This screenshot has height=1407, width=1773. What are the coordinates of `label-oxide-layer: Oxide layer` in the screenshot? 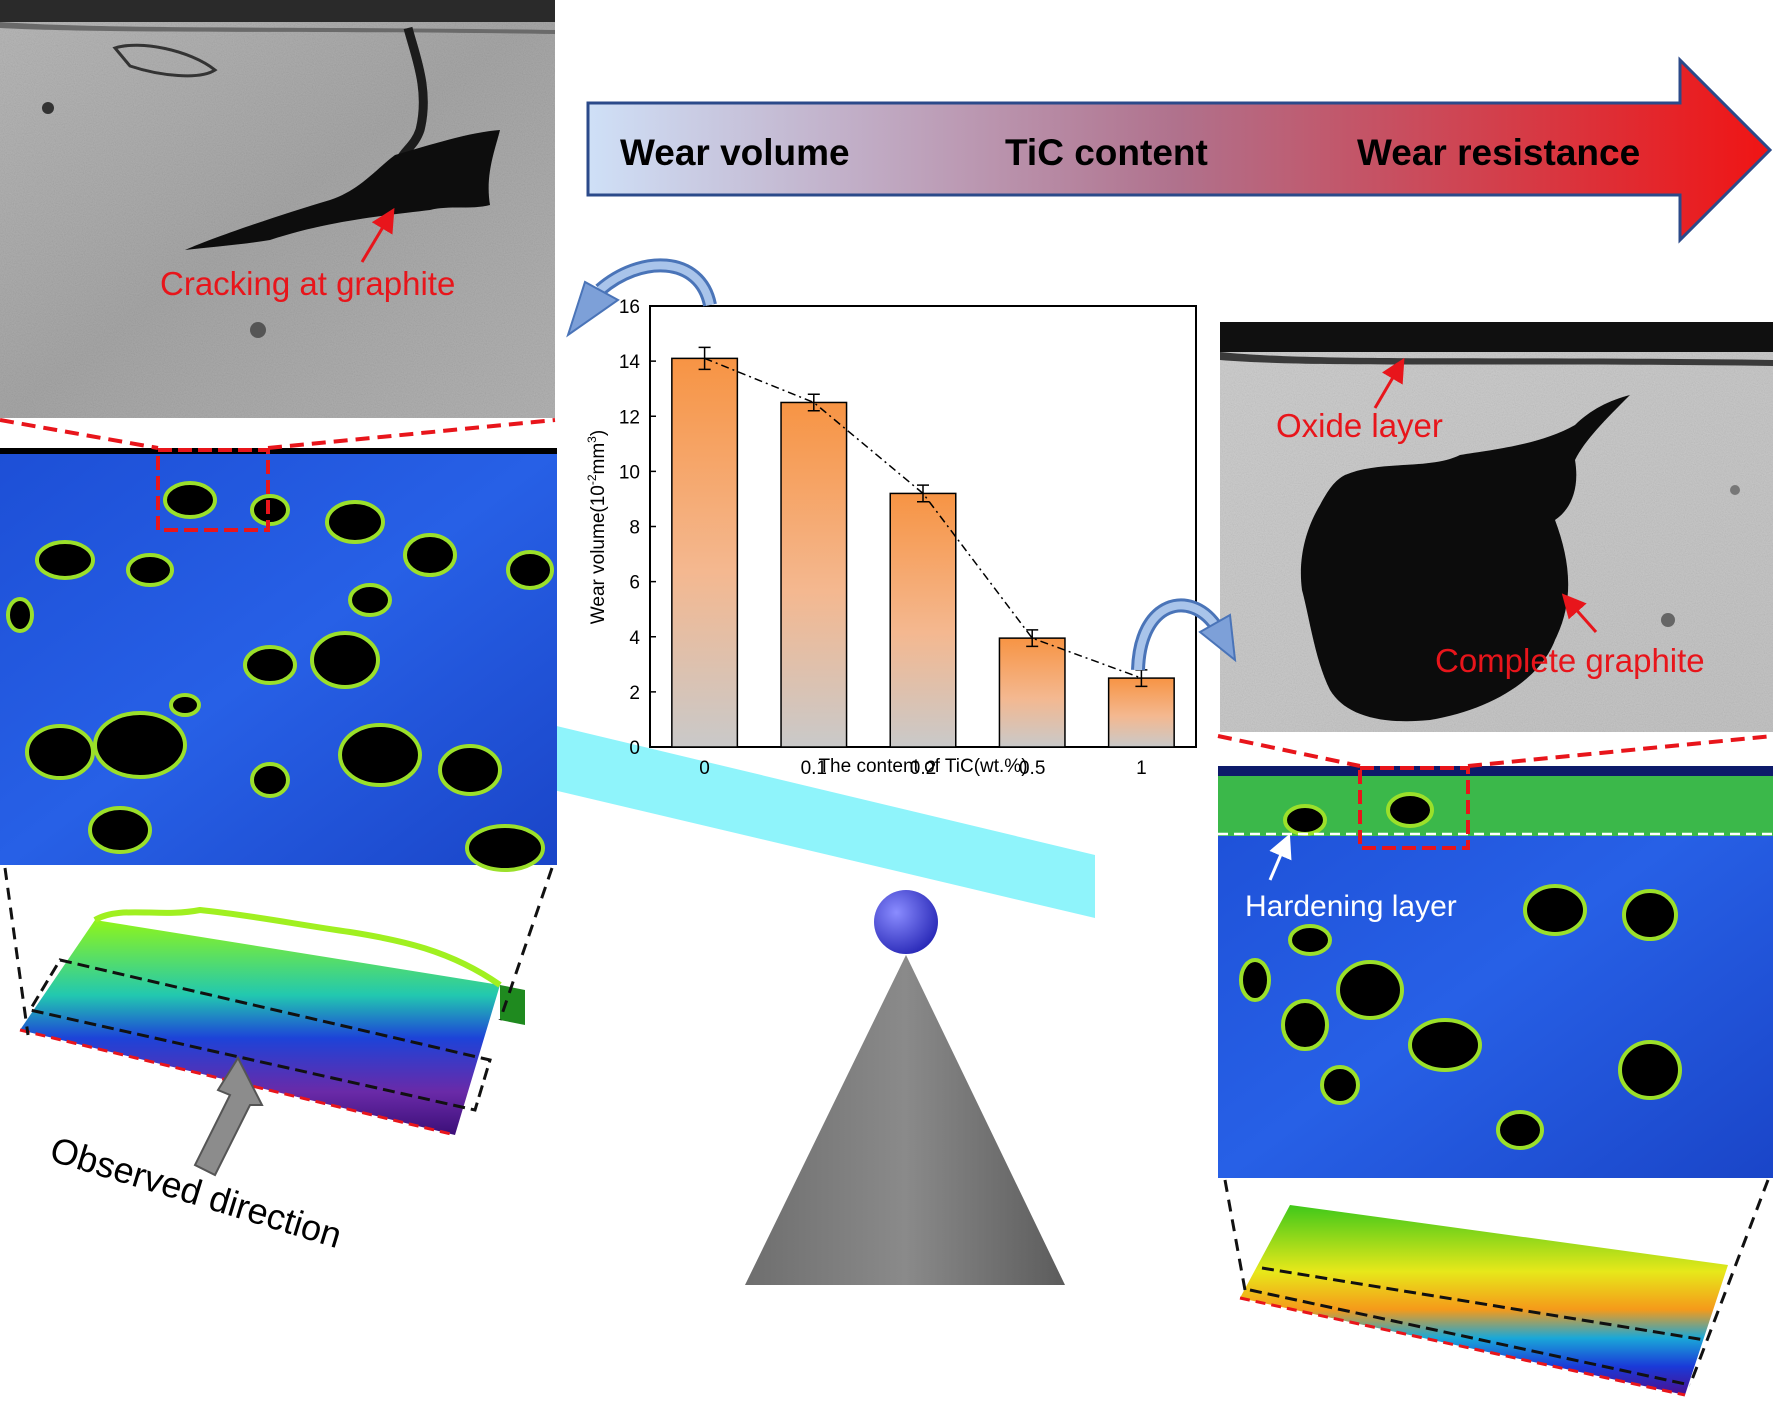 It's located at (1359, 425).